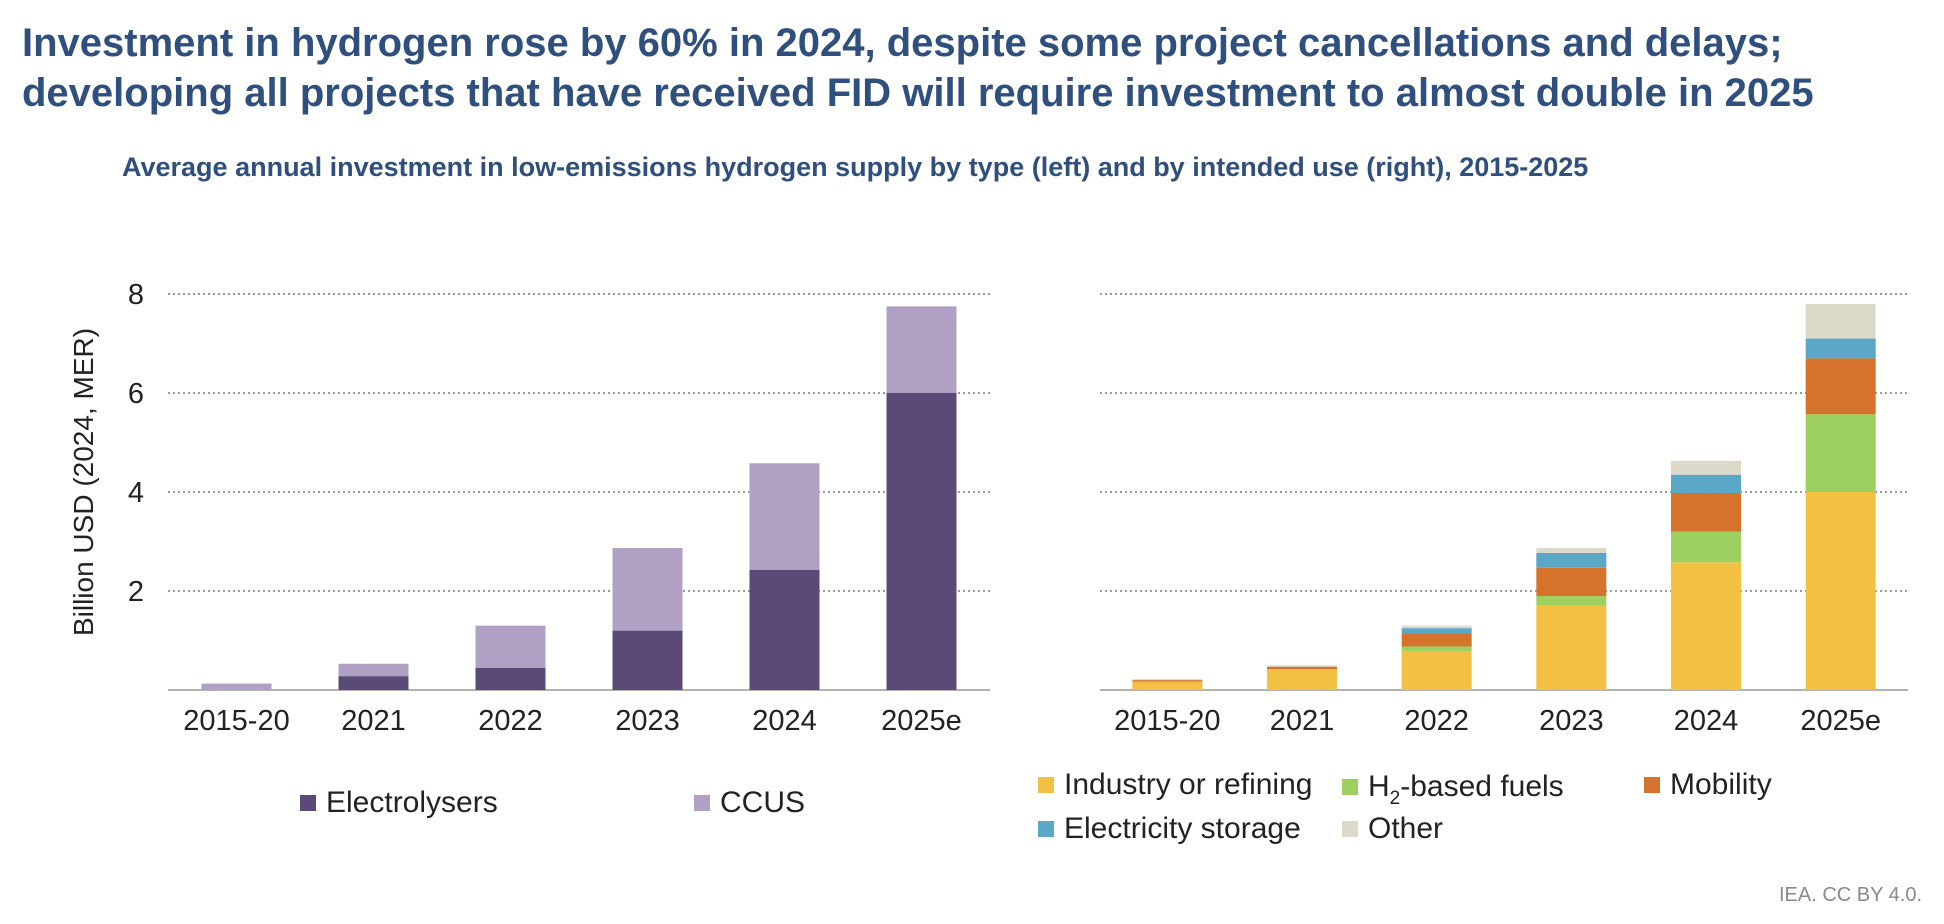  Describe the element at coordinates (1850, 895) in the screenshot. I see `source-credit: IEA. CC BY 4.0.` at that location.